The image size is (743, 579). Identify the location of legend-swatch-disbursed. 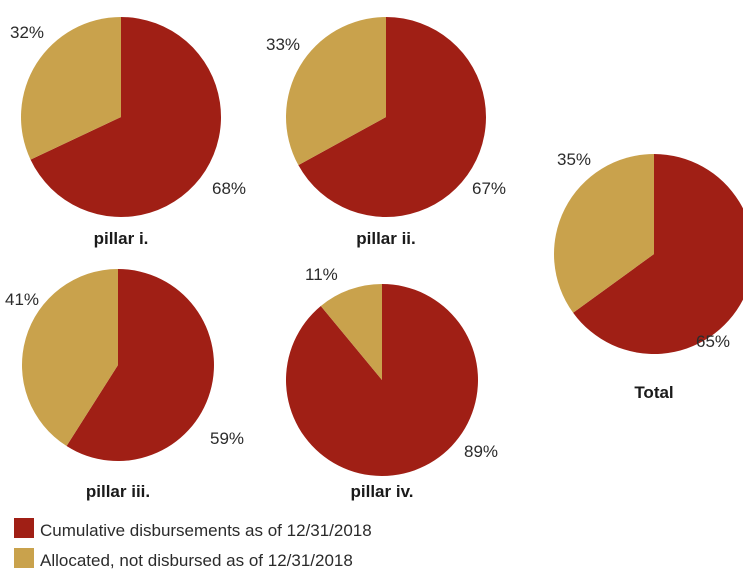
(24, 528).